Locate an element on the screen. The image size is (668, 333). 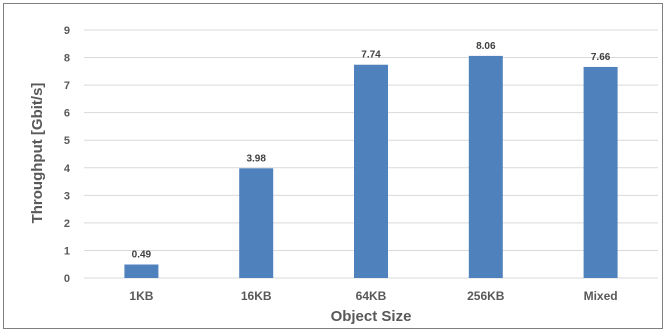
x-axis-title: Object Size is located at coordinates (371, 316).